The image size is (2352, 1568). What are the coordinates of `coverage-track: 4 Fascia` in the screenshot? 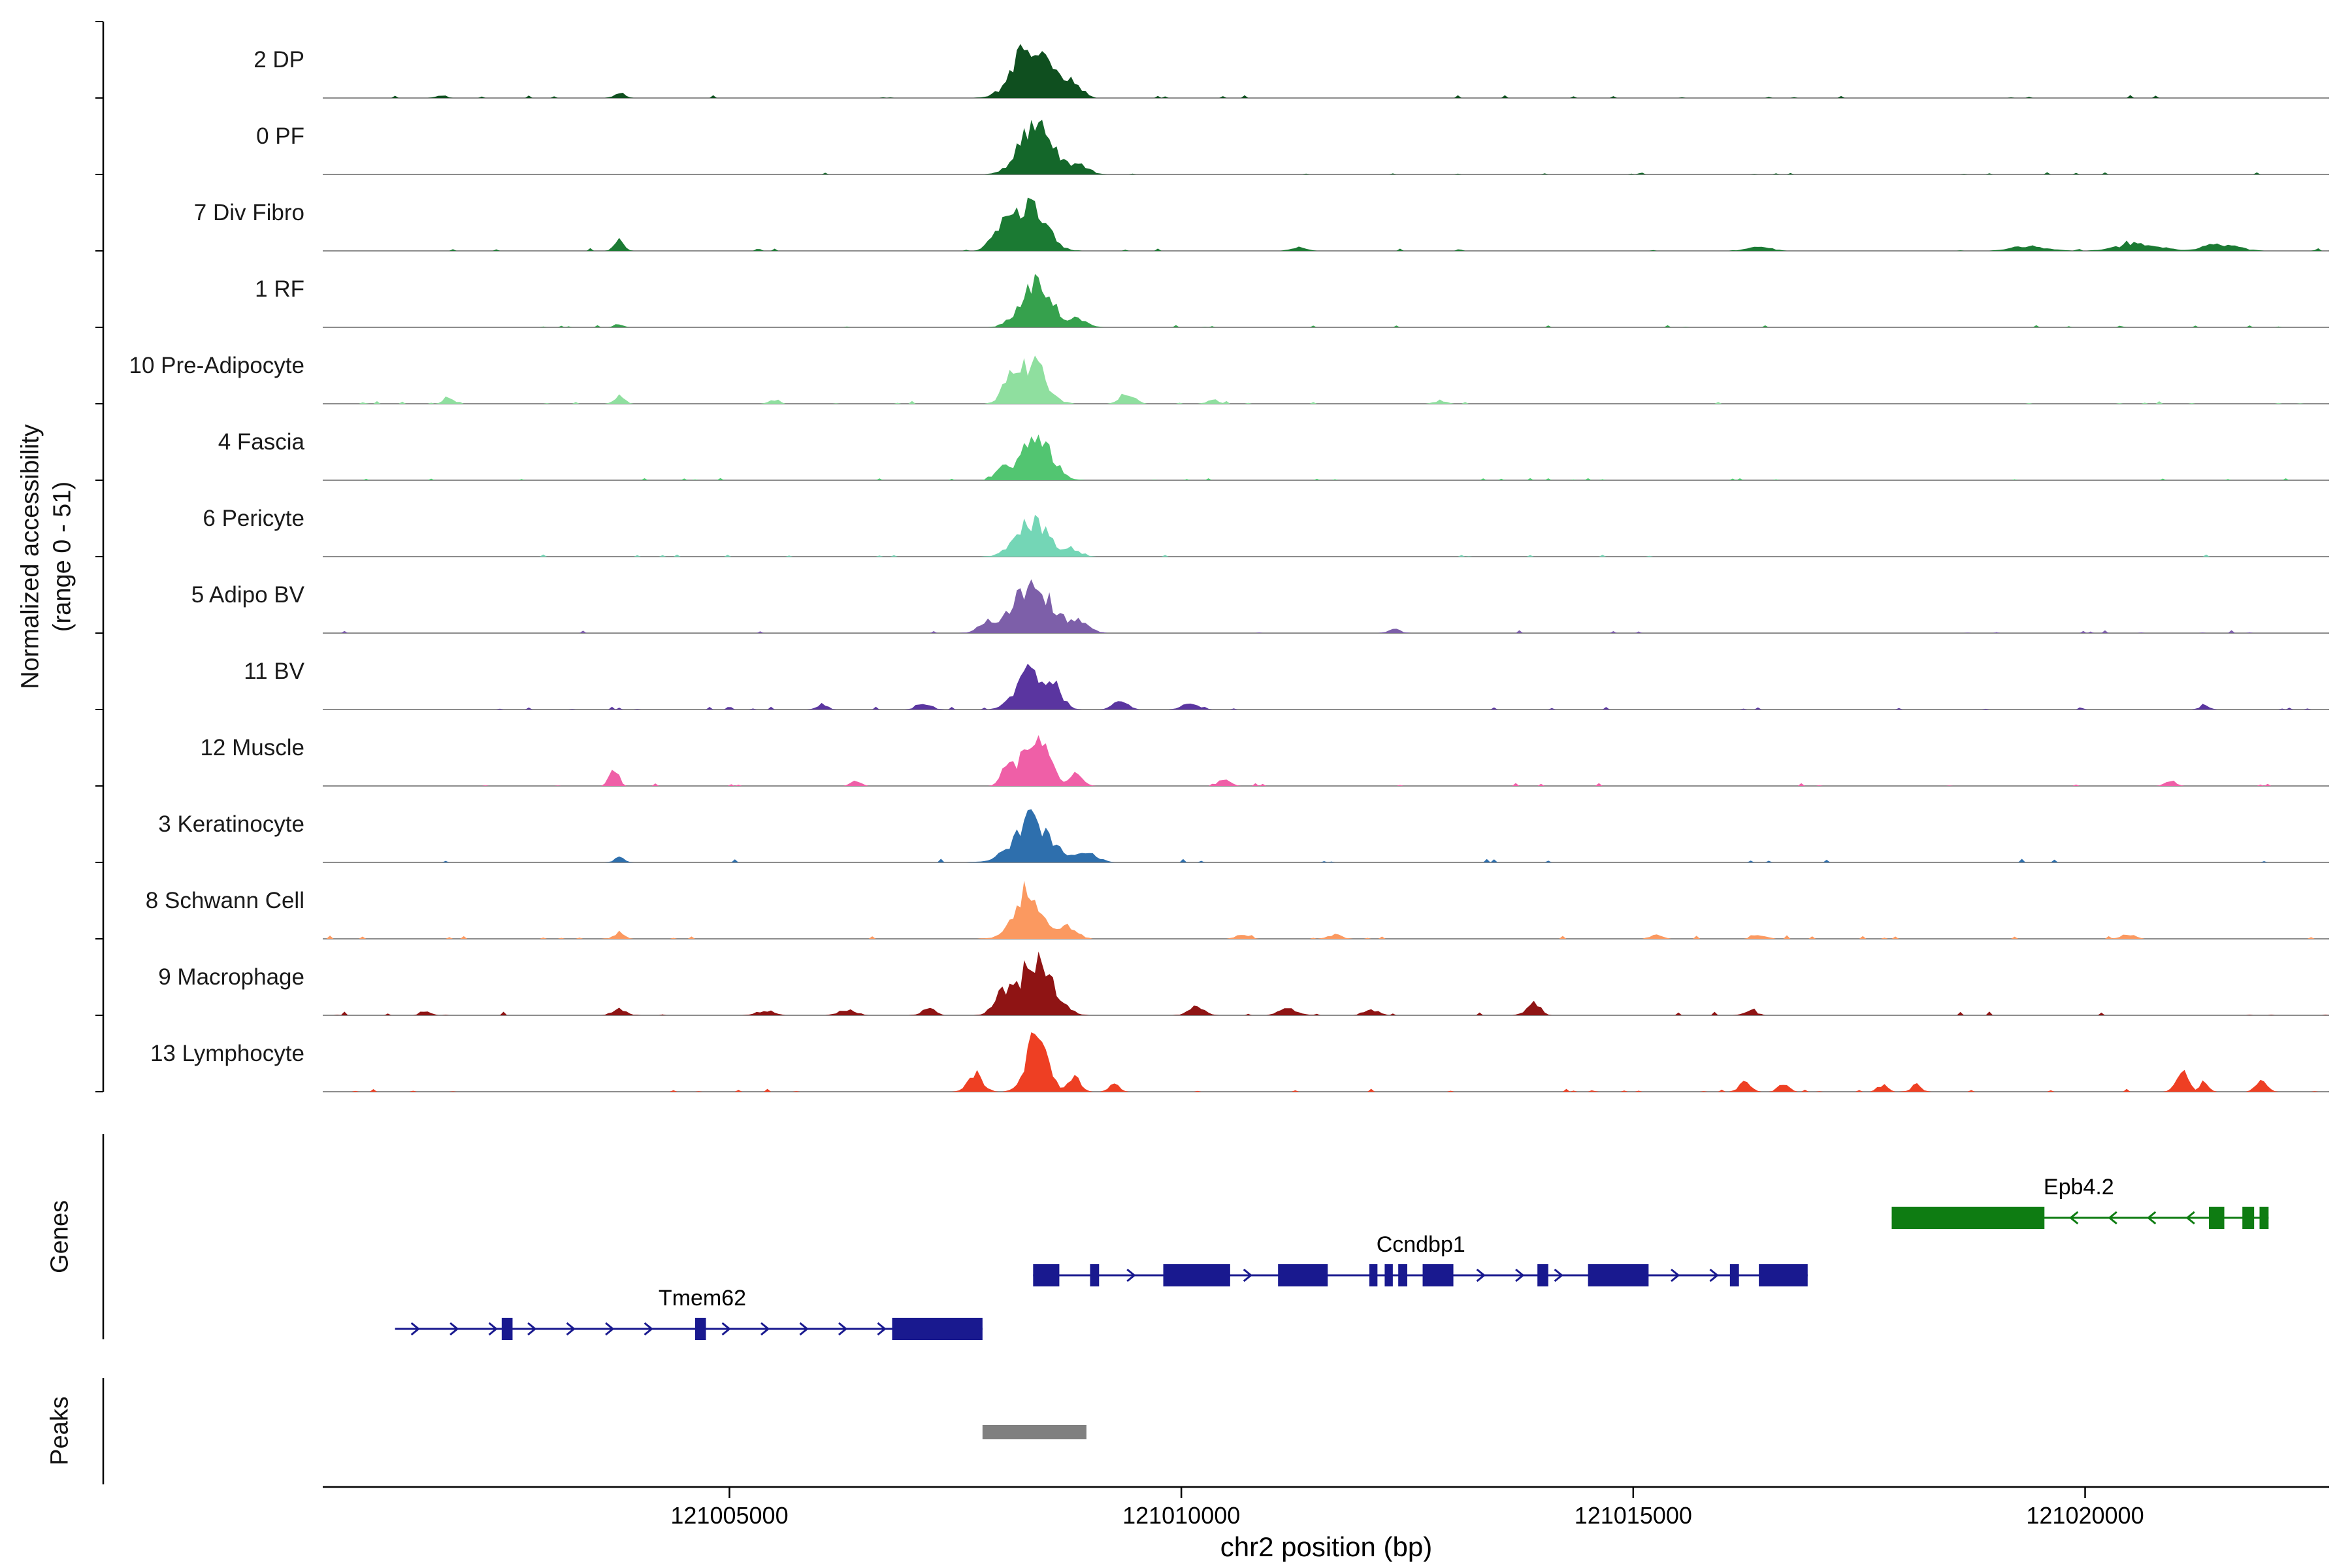 It's located at (1273, 455).